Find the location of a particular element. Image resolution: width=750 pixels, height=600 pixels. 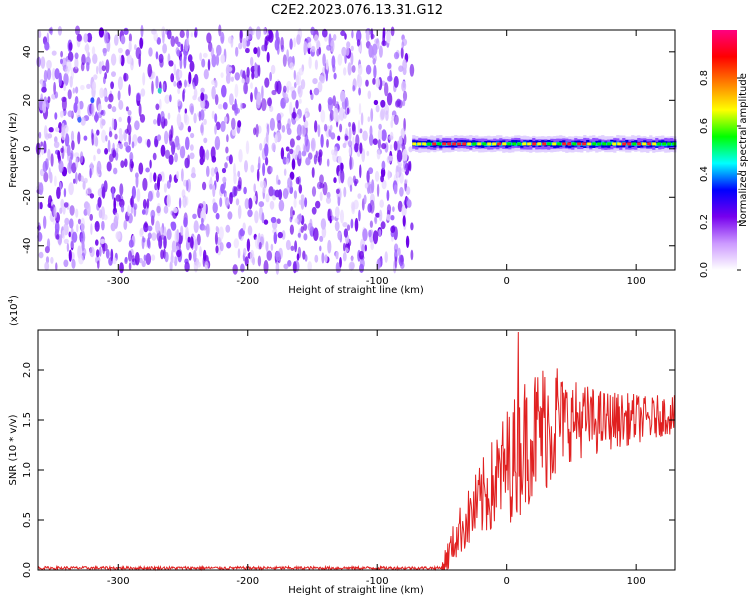

snr-multiplier-close: ) is located at coordinates (14, 297).